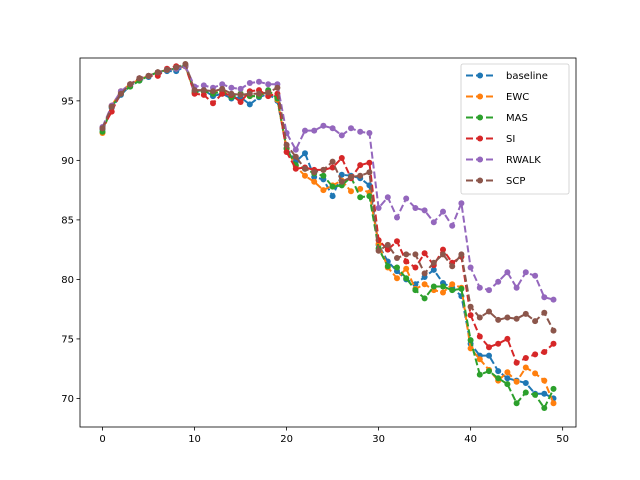  What do you see at coordinates (67, 101) in the screenshot?
I see `y-tick-label: 95` at bounding box center [67, 101].